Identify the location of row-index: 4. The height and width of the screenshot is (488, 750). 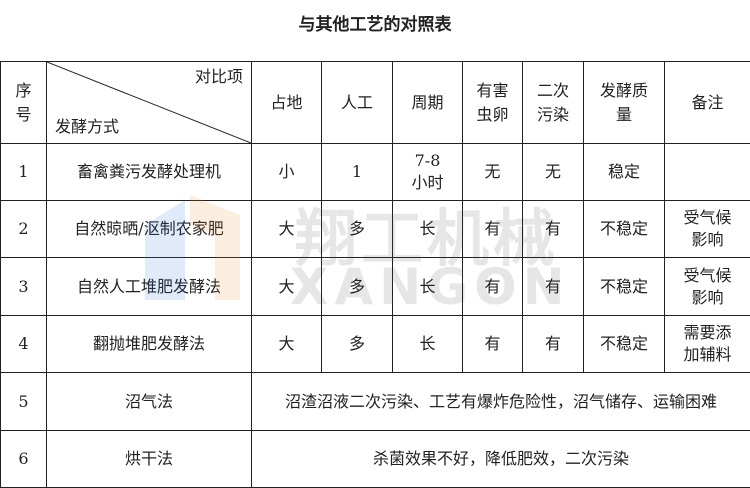
(23, 344).